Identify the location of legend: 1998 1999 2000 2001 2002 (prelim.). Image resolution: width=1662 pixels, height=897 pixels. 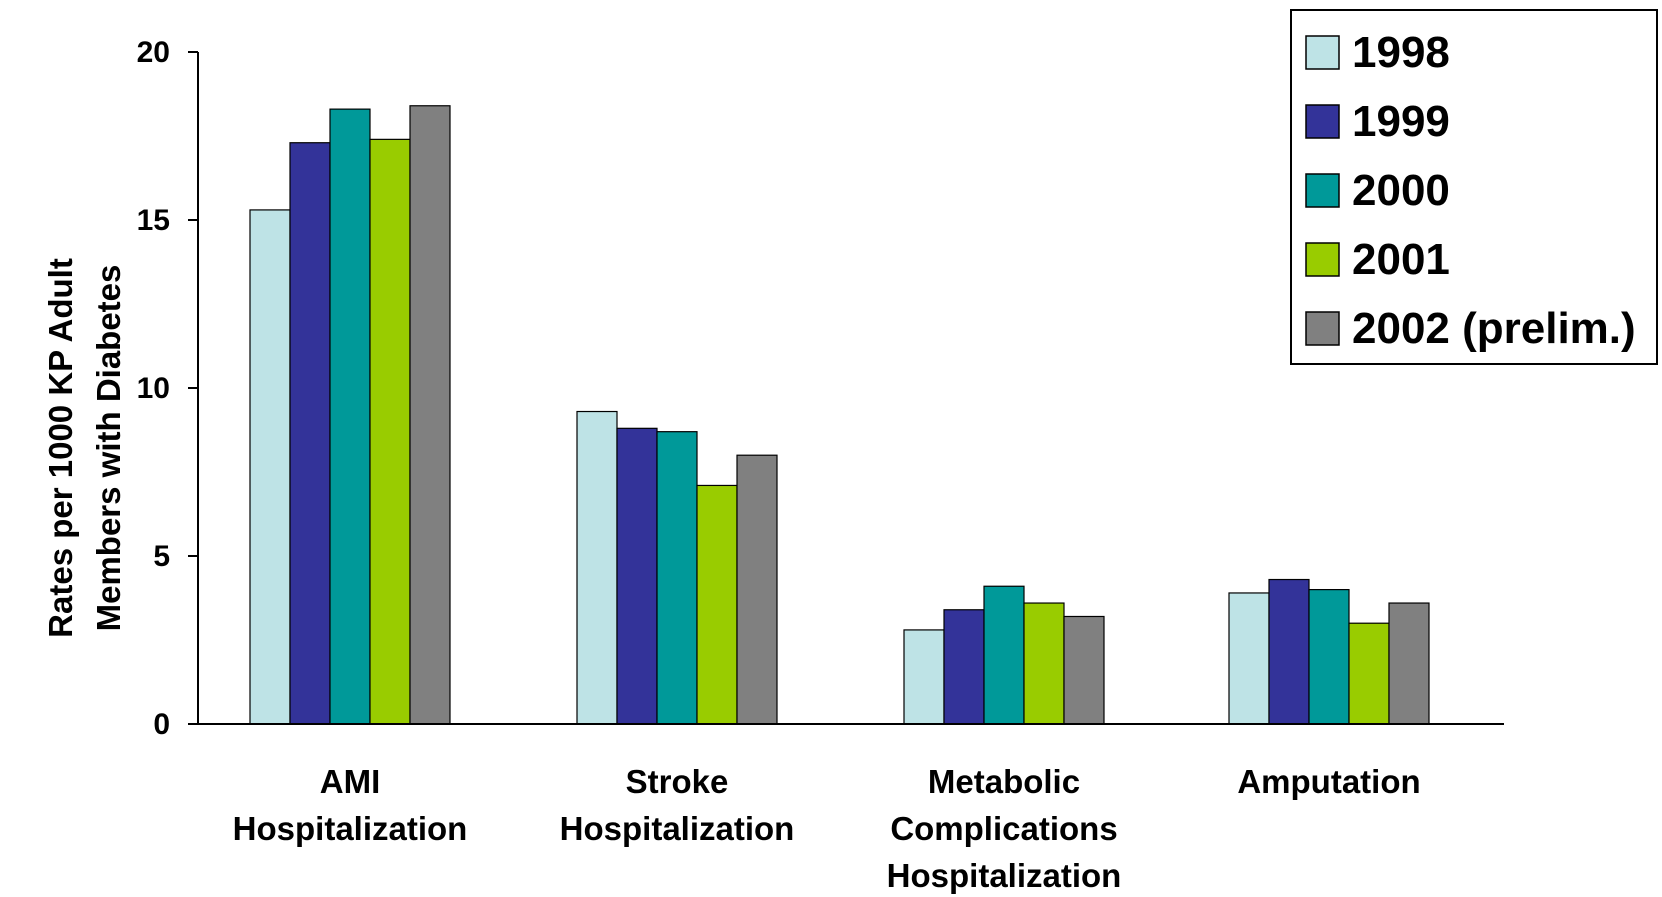
(1474, 187).